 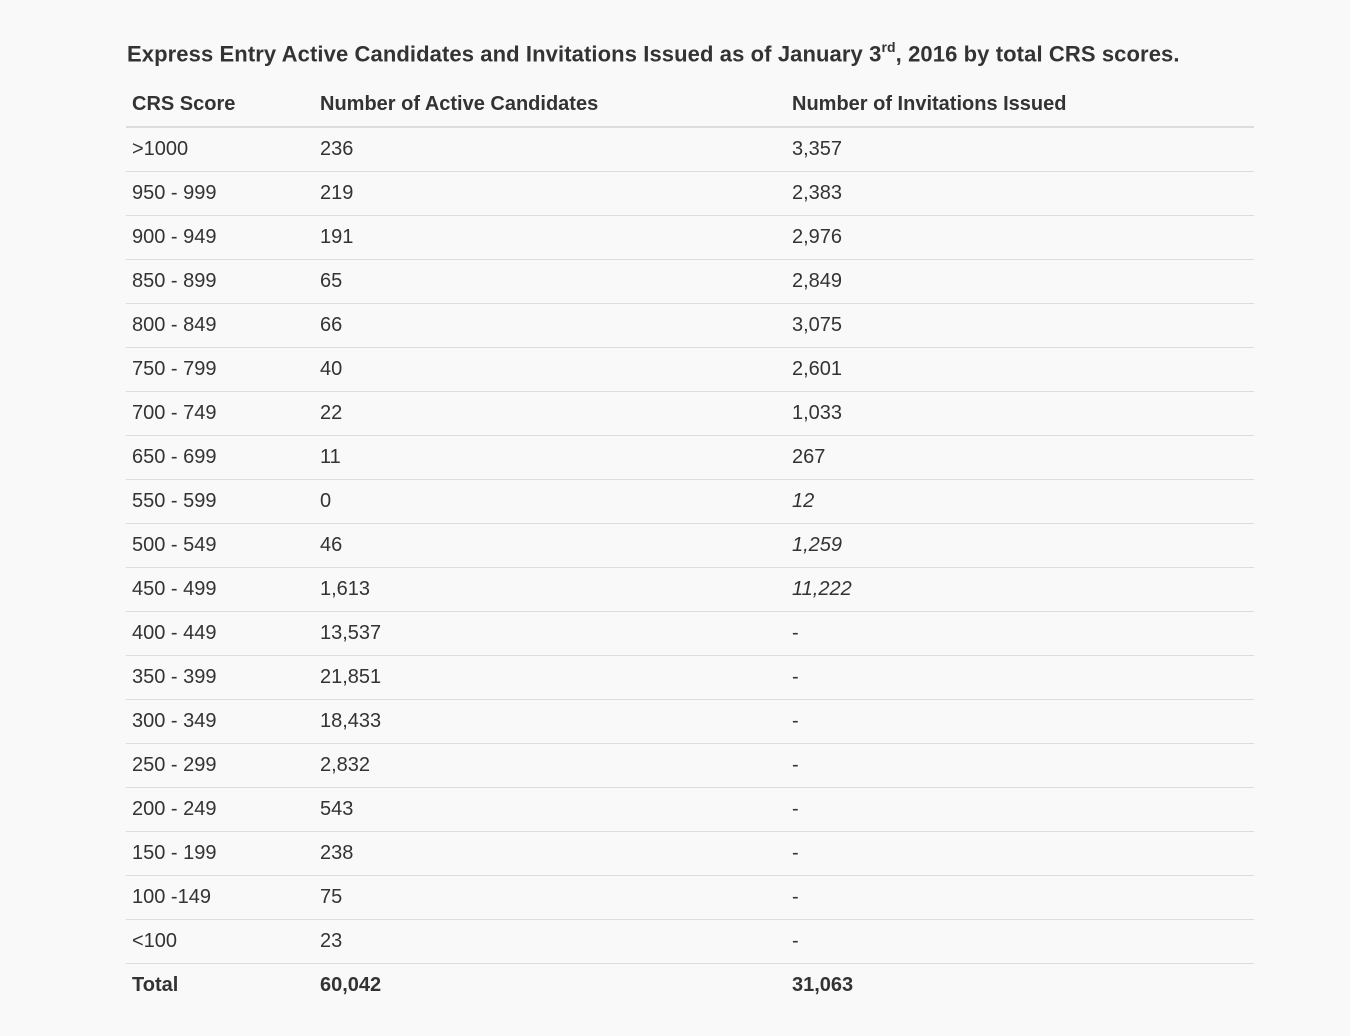 What do you see at coordinates (220, 457) in the screenshot?
I see `cell-crs-score: 650 - 699` at bounding box center [220, 457].